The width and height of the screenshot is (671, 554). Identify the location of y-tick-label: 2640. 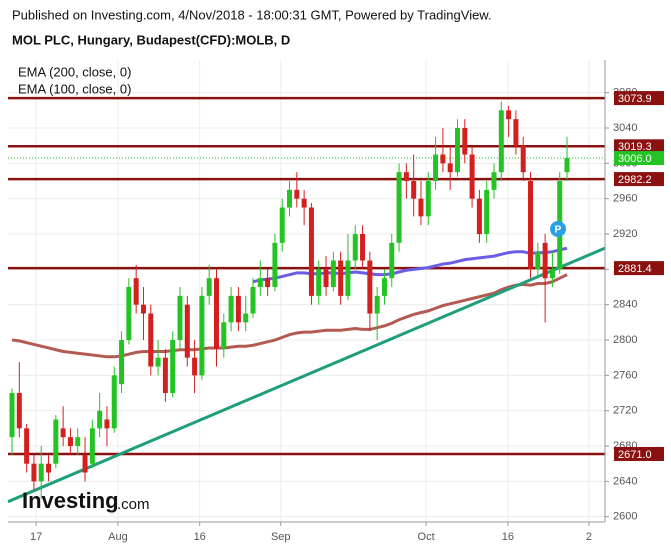
(625, 481).